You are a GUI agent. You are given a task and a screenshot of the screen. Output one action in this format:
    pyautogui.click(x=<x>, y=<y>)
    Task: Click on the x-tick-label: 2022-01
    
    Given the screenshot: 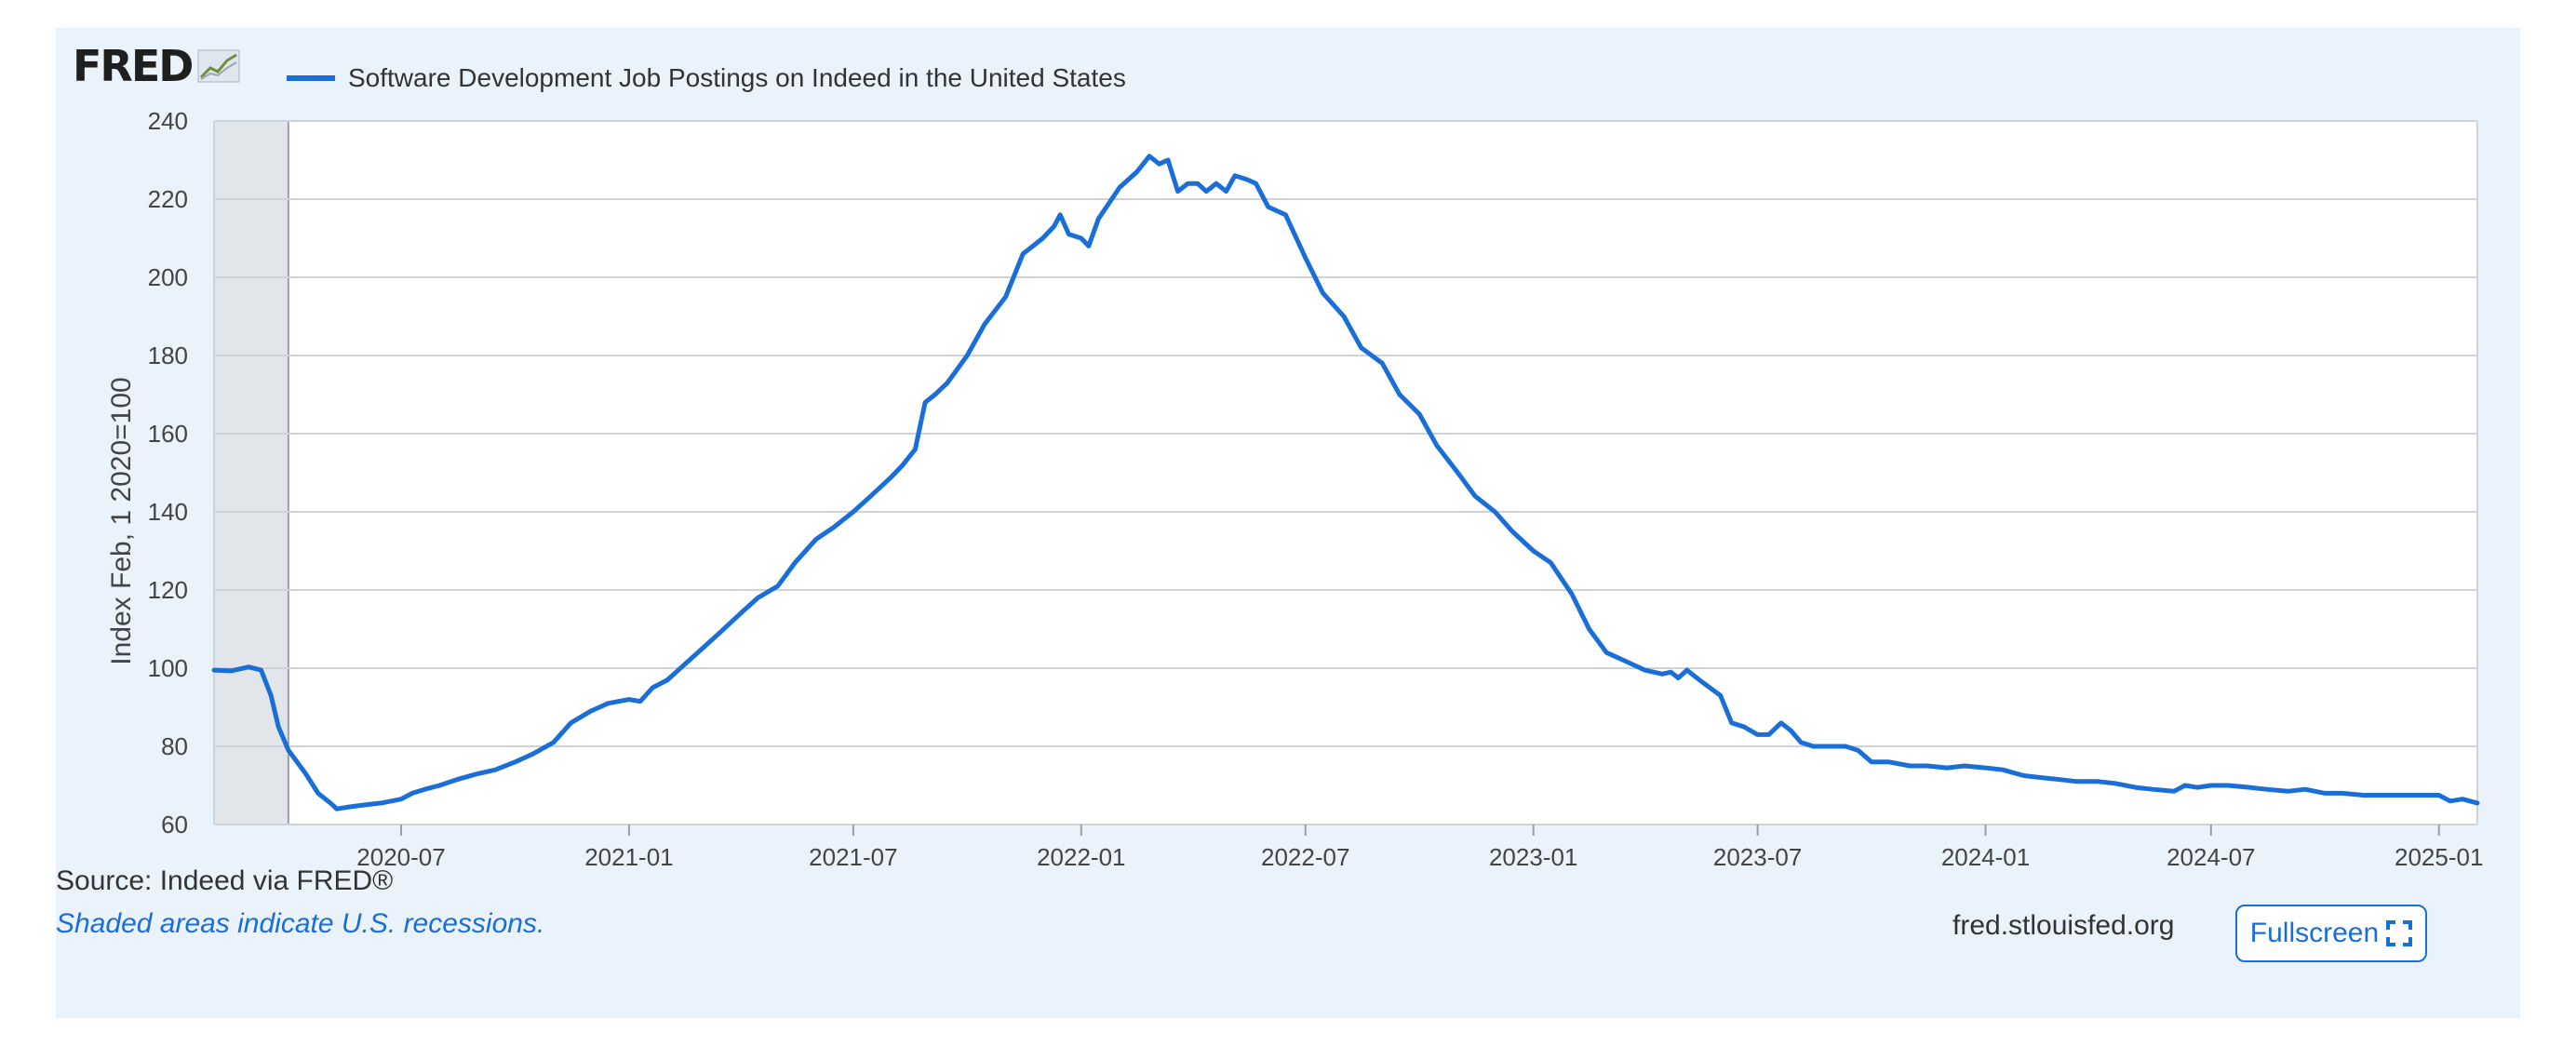 What is the action you would take?
    pyautogui.click(x=1081, y=857)
    